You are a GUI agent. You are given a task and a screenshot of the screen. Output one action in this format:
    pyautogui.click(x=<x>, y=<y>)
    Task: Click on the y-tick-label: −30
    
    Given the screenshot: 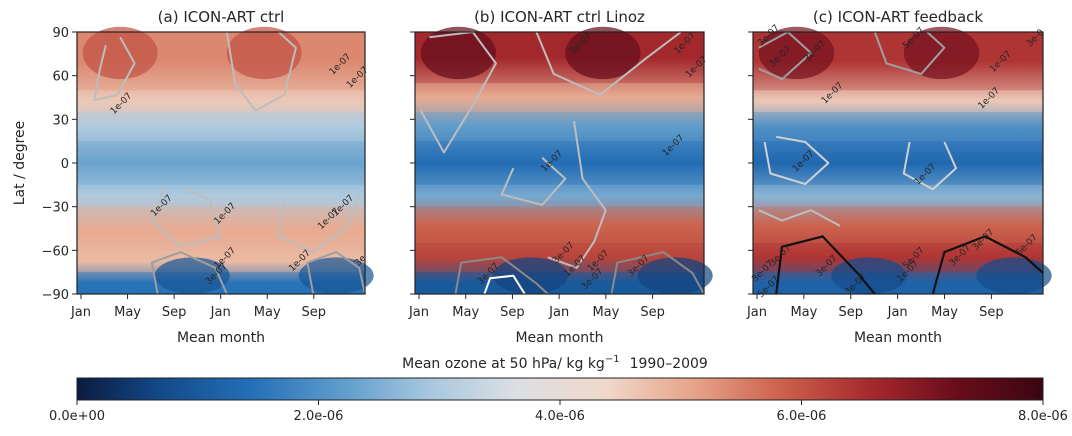 What is the action you would take?
    pyautogui.click(x=55, y=208)
    